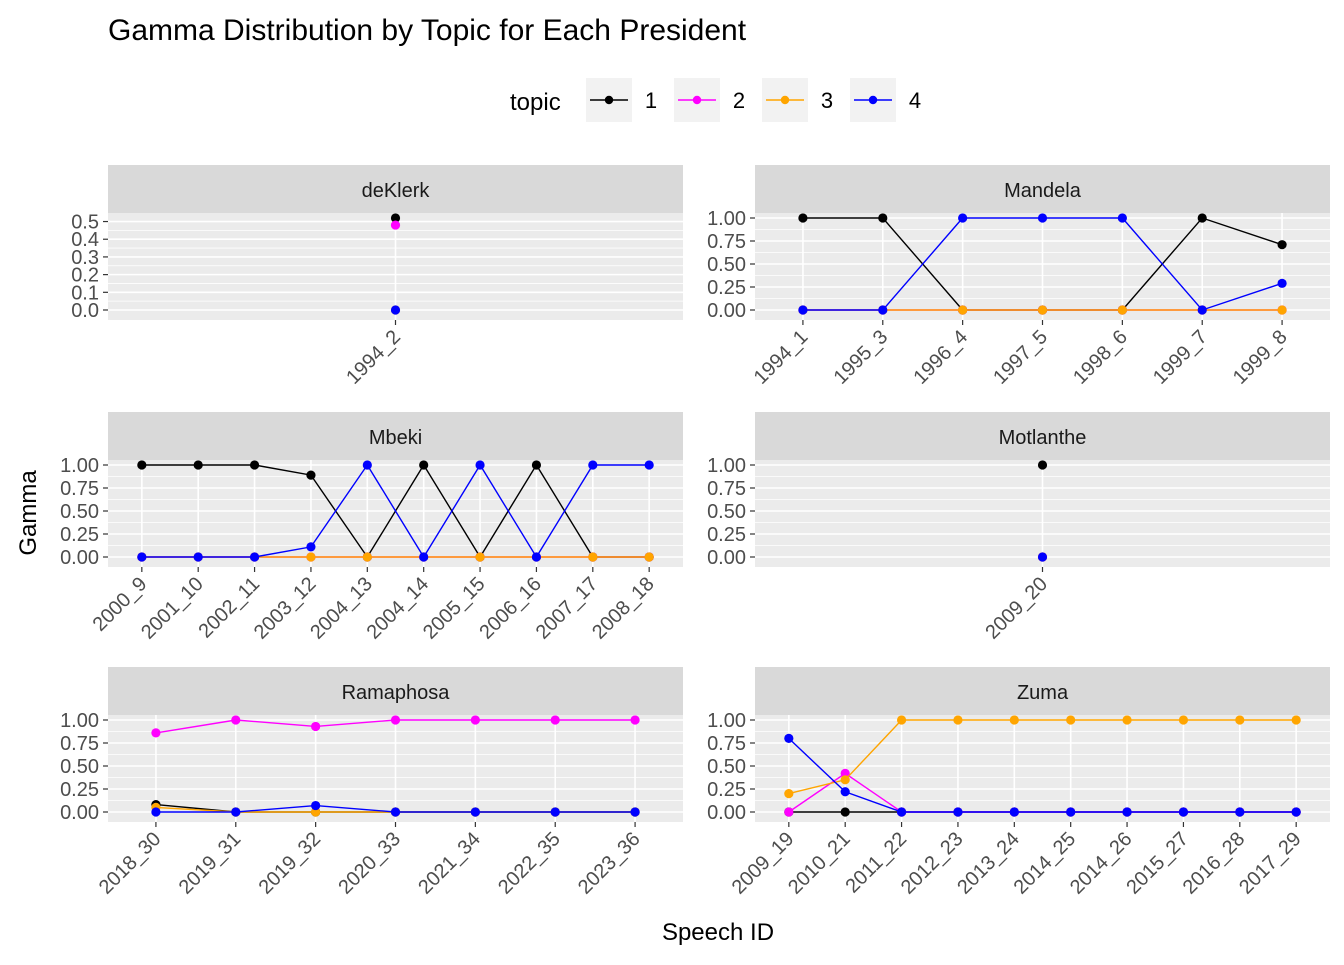  I want to click on x-tick-label: 1995_3, so click(861, 357).